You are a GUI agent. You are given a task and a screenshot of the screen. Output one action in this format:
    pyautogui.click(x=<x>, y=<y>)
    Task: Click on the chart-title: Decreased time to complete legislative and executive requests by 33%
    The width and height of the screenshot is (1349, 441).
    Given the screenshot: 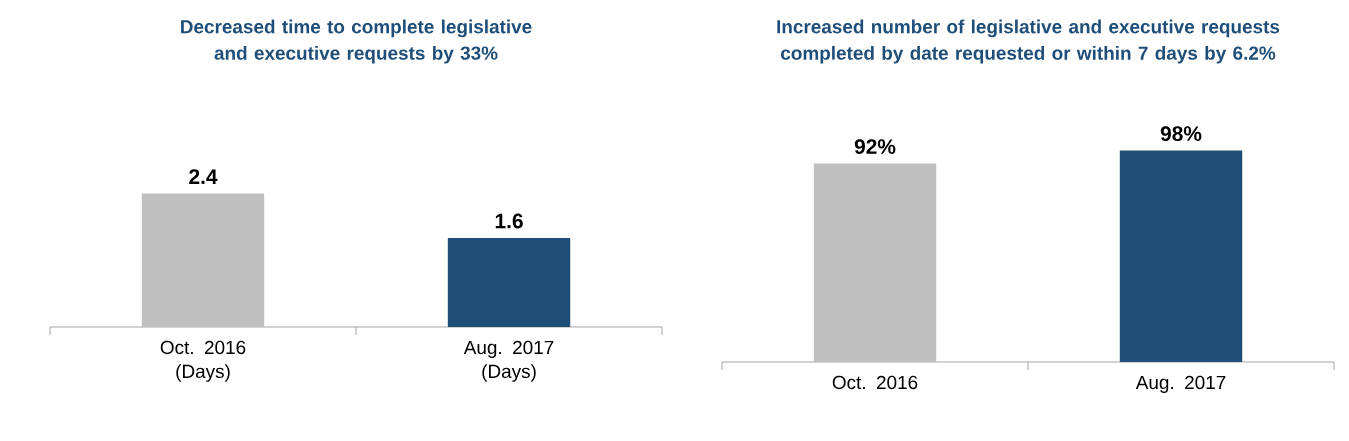 What is the action you would take?
    pyautogui.click(x=356, y=41)
    